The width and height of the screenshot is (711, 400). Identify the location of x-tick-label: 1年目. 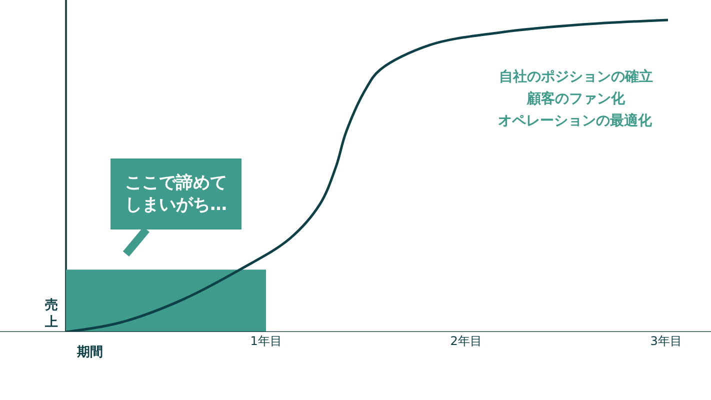
(266, 341).